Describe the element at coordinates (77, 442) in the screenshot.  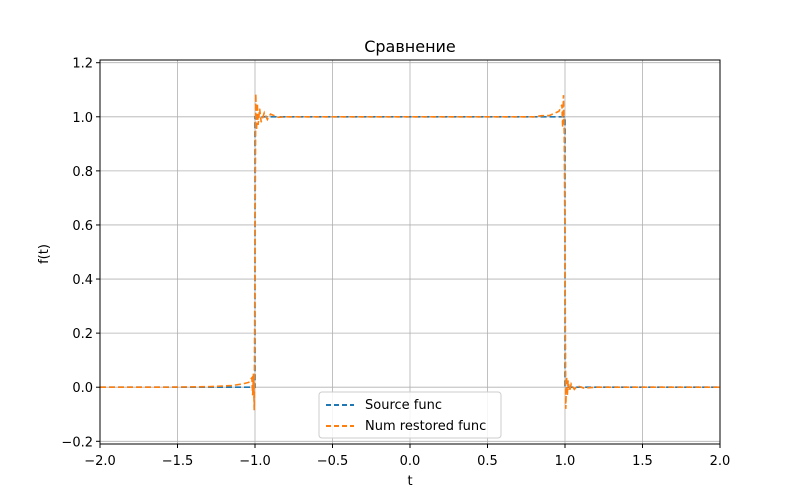
I see `y-tick-label: −0.2` at that location.